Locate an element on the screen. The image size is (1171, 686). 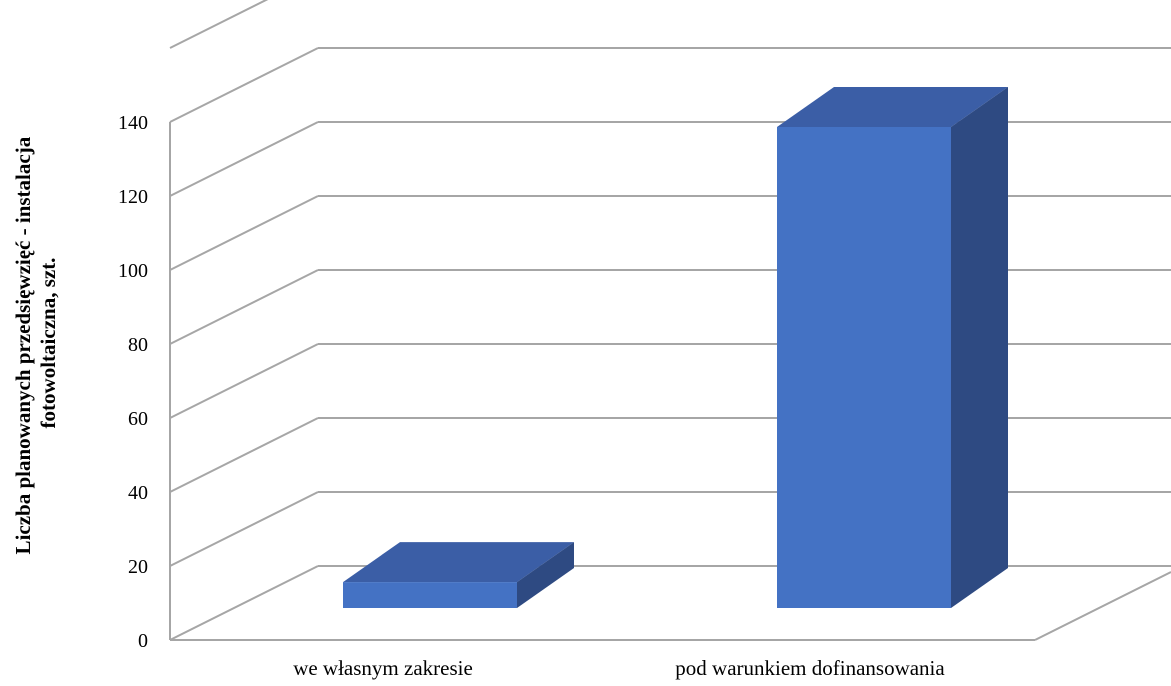
y-tick-label: 40 is located at coordinates (138, 493).